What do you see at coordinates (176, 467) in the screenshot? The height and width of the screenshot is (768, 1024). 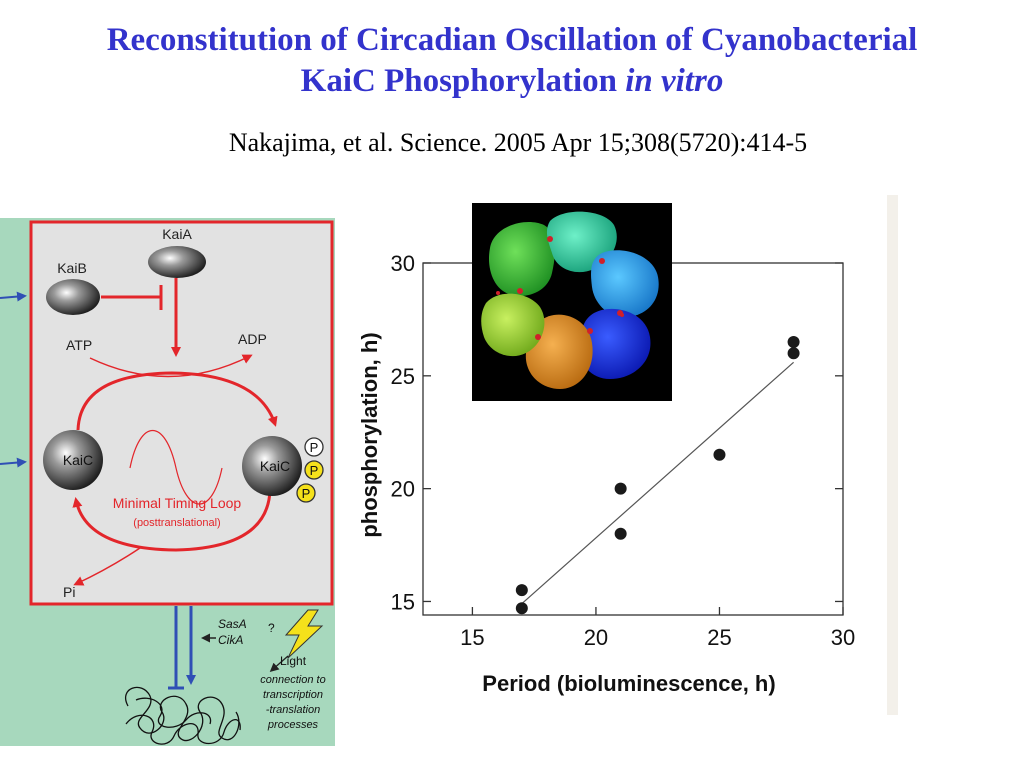 I see `oscillation-wave` at bounding box center [176, 467].